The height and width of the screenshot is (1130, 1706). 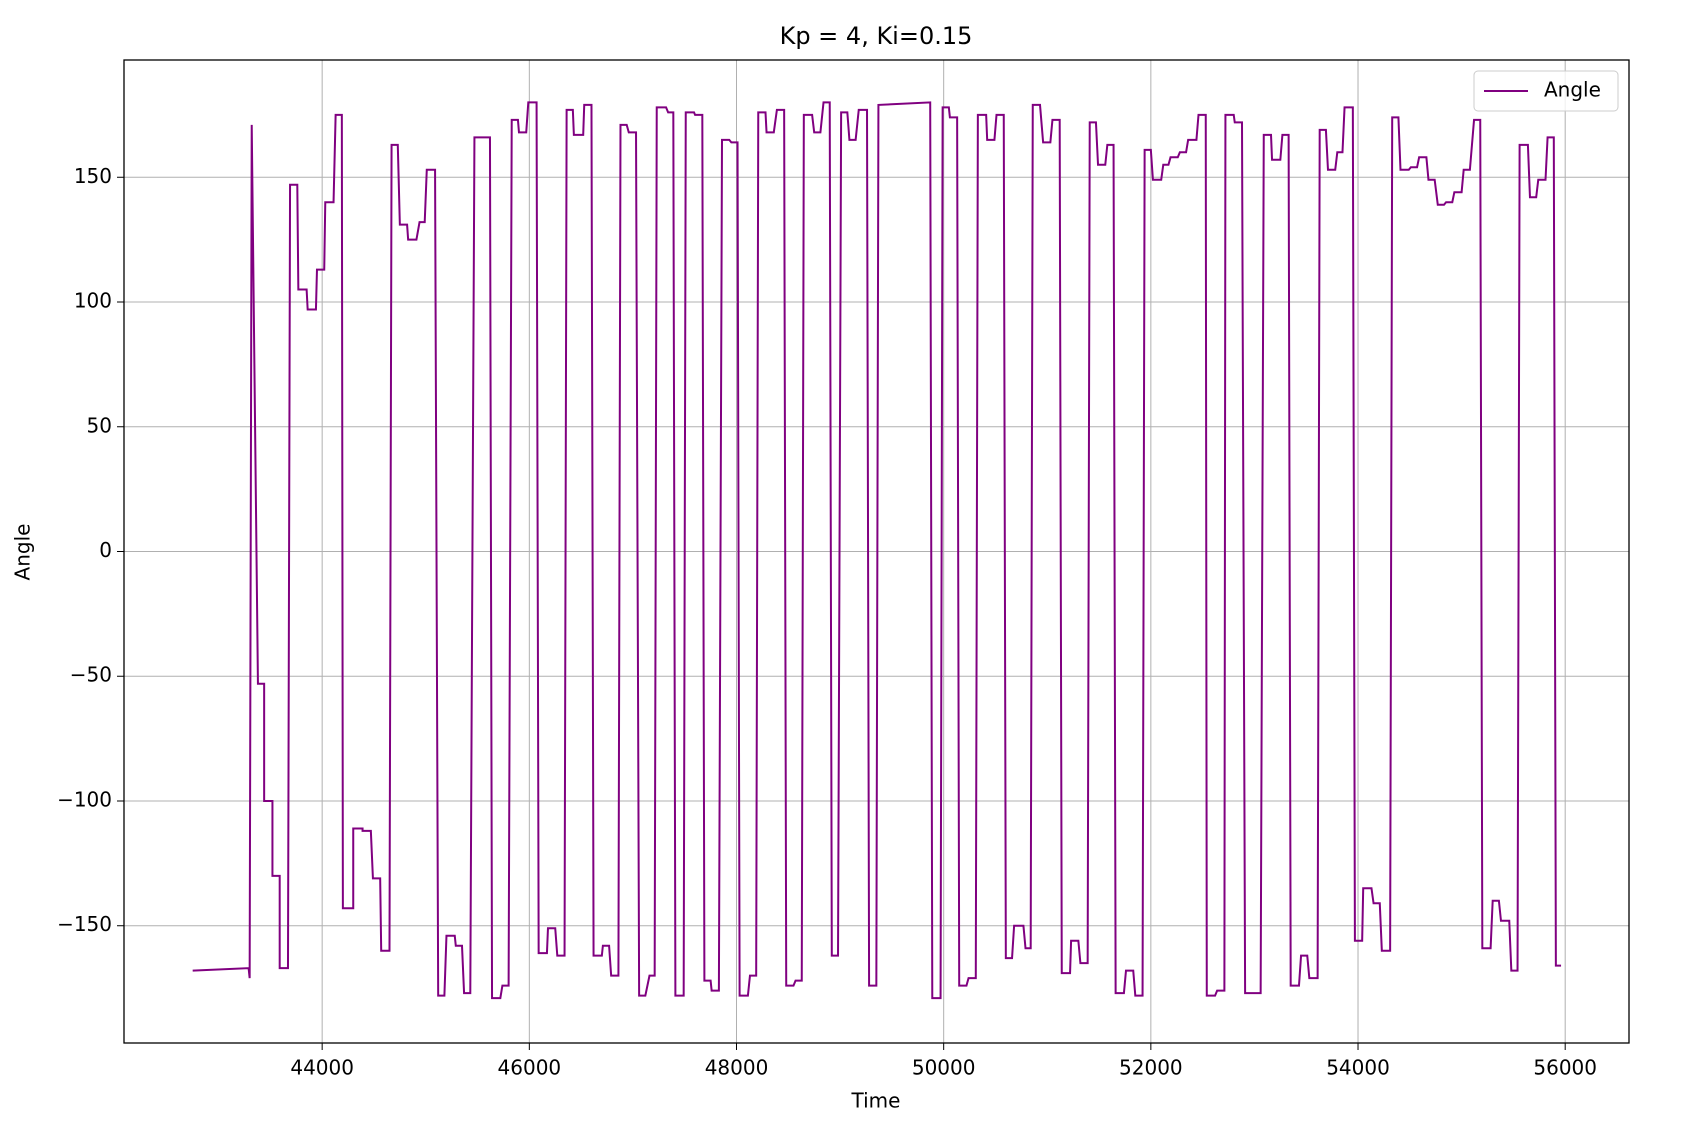 What do you see at coordinates (84, 799) in the screenshot?
I see `y-tick-label: −100` at bounding box center [84, 799].